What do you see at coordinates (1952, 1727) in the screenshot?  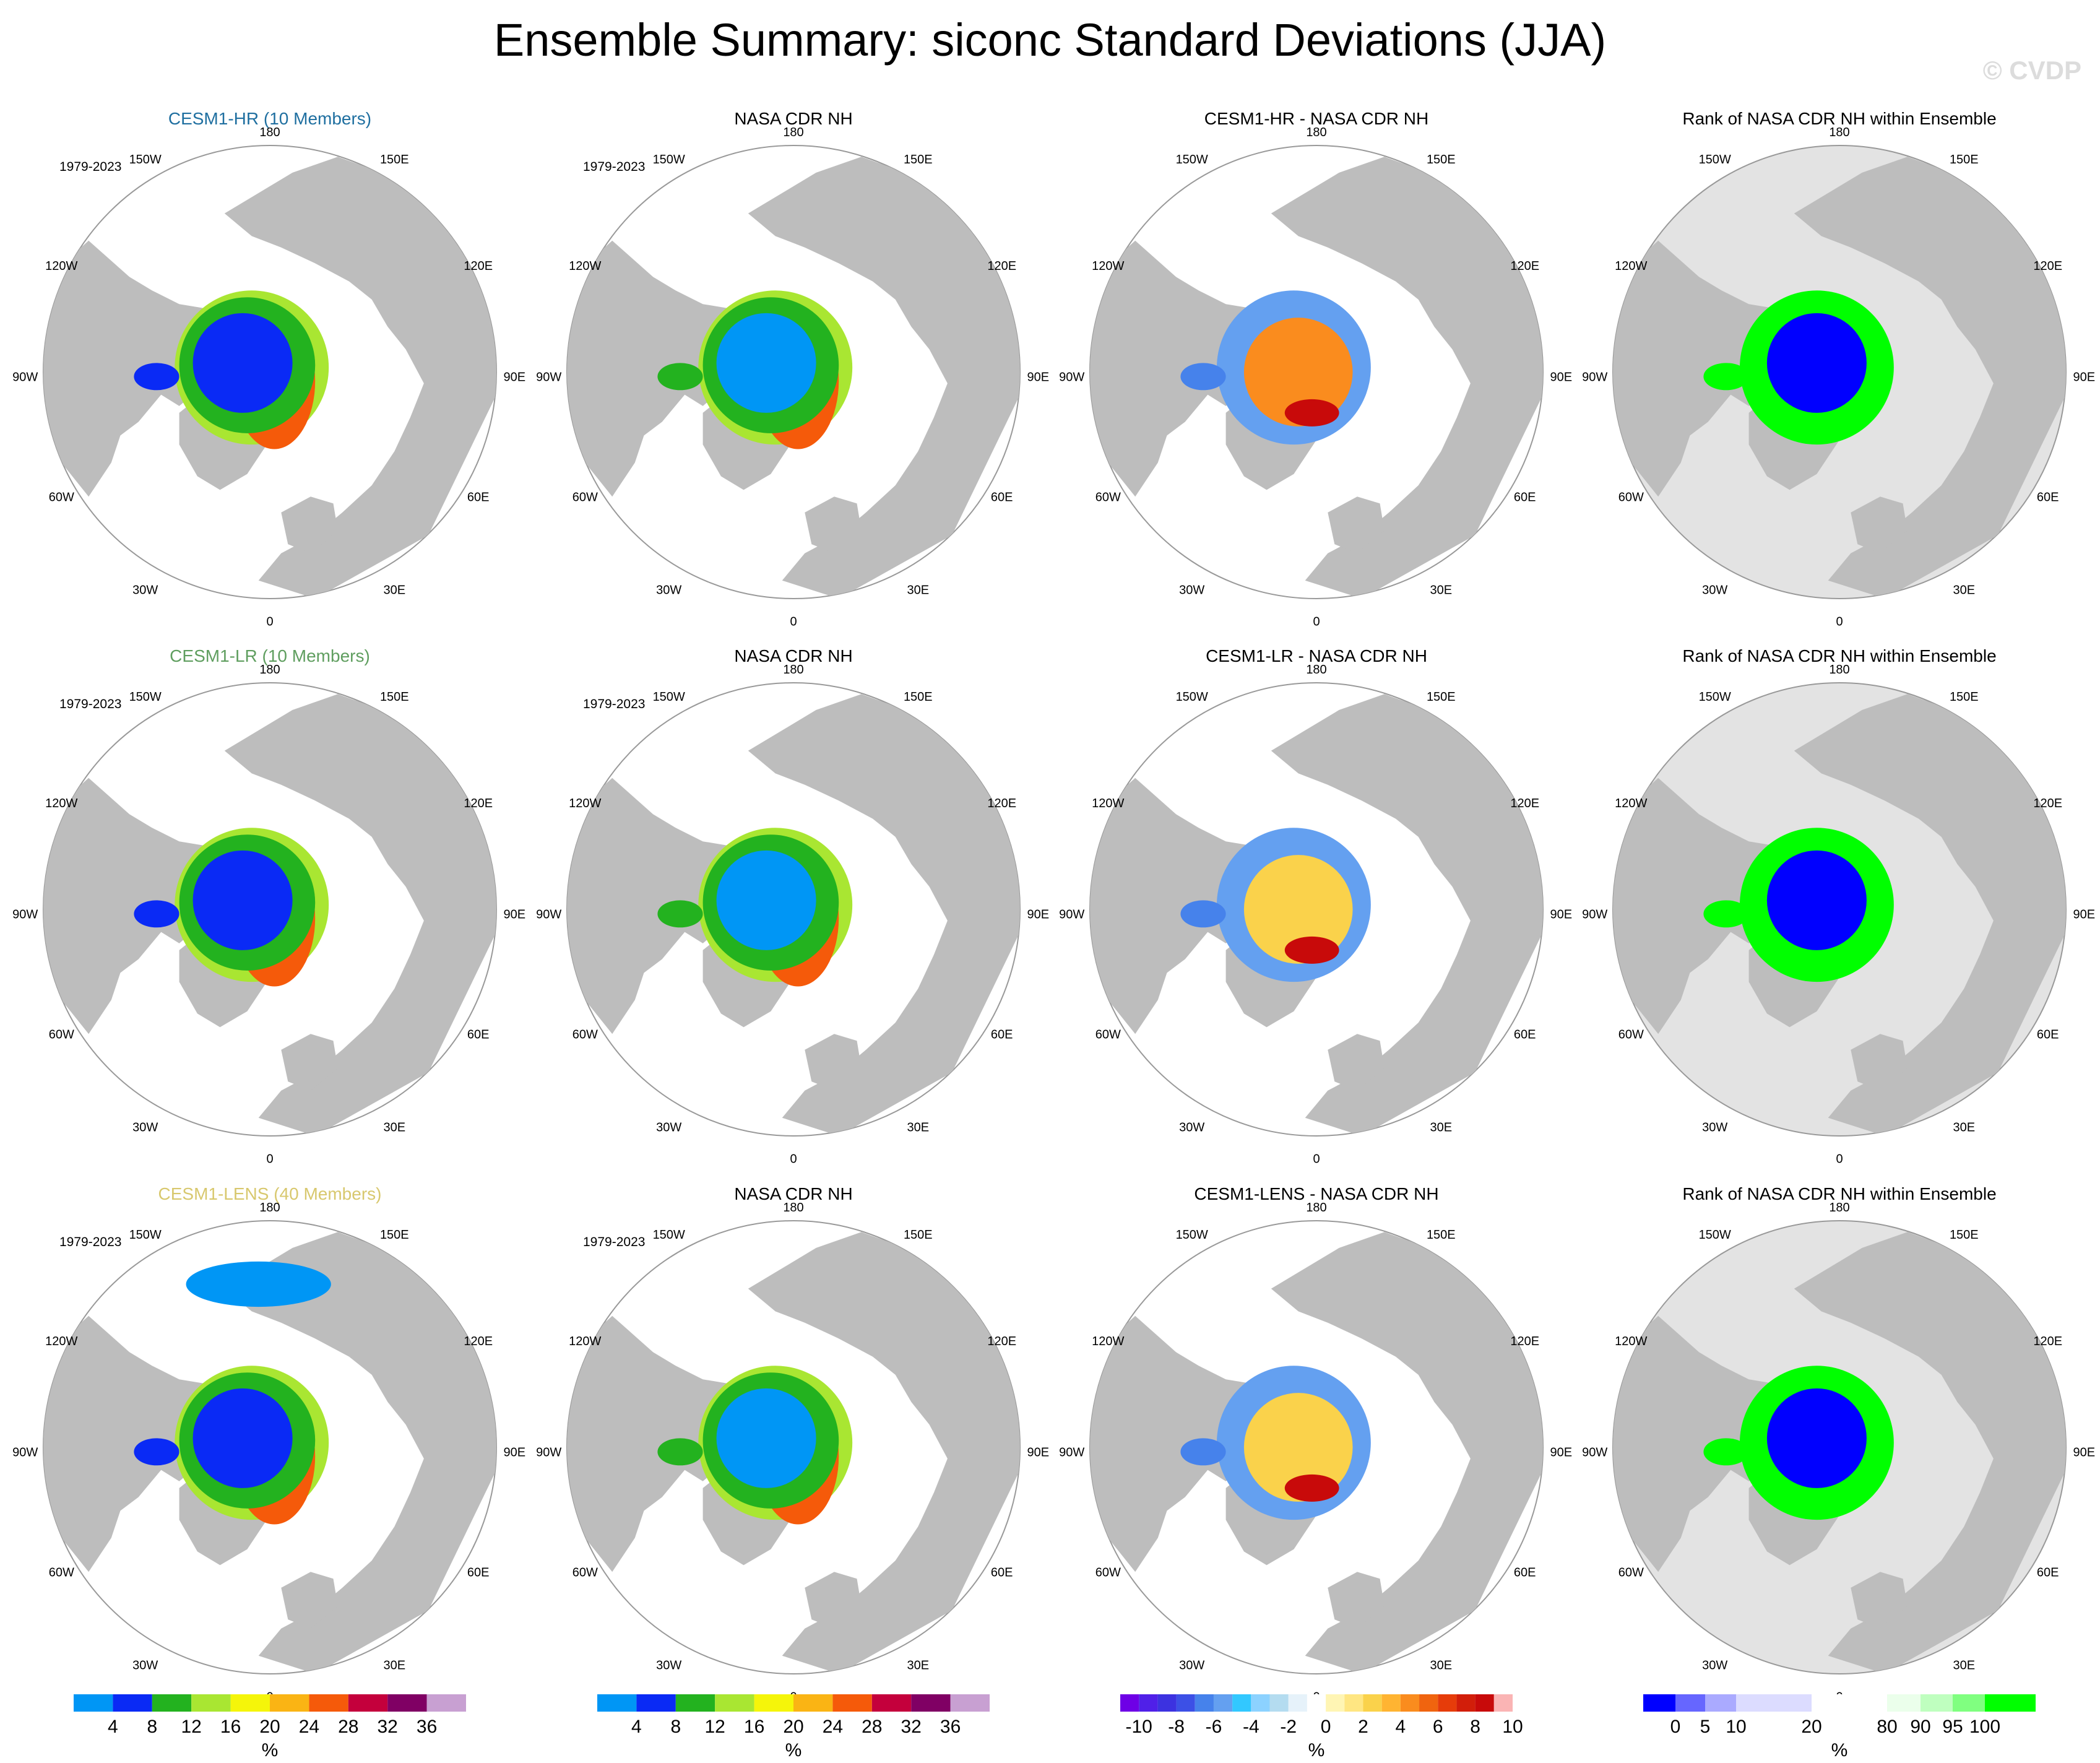 I see `colorbar-tick: 95` at bounding box center [1952, 1727].